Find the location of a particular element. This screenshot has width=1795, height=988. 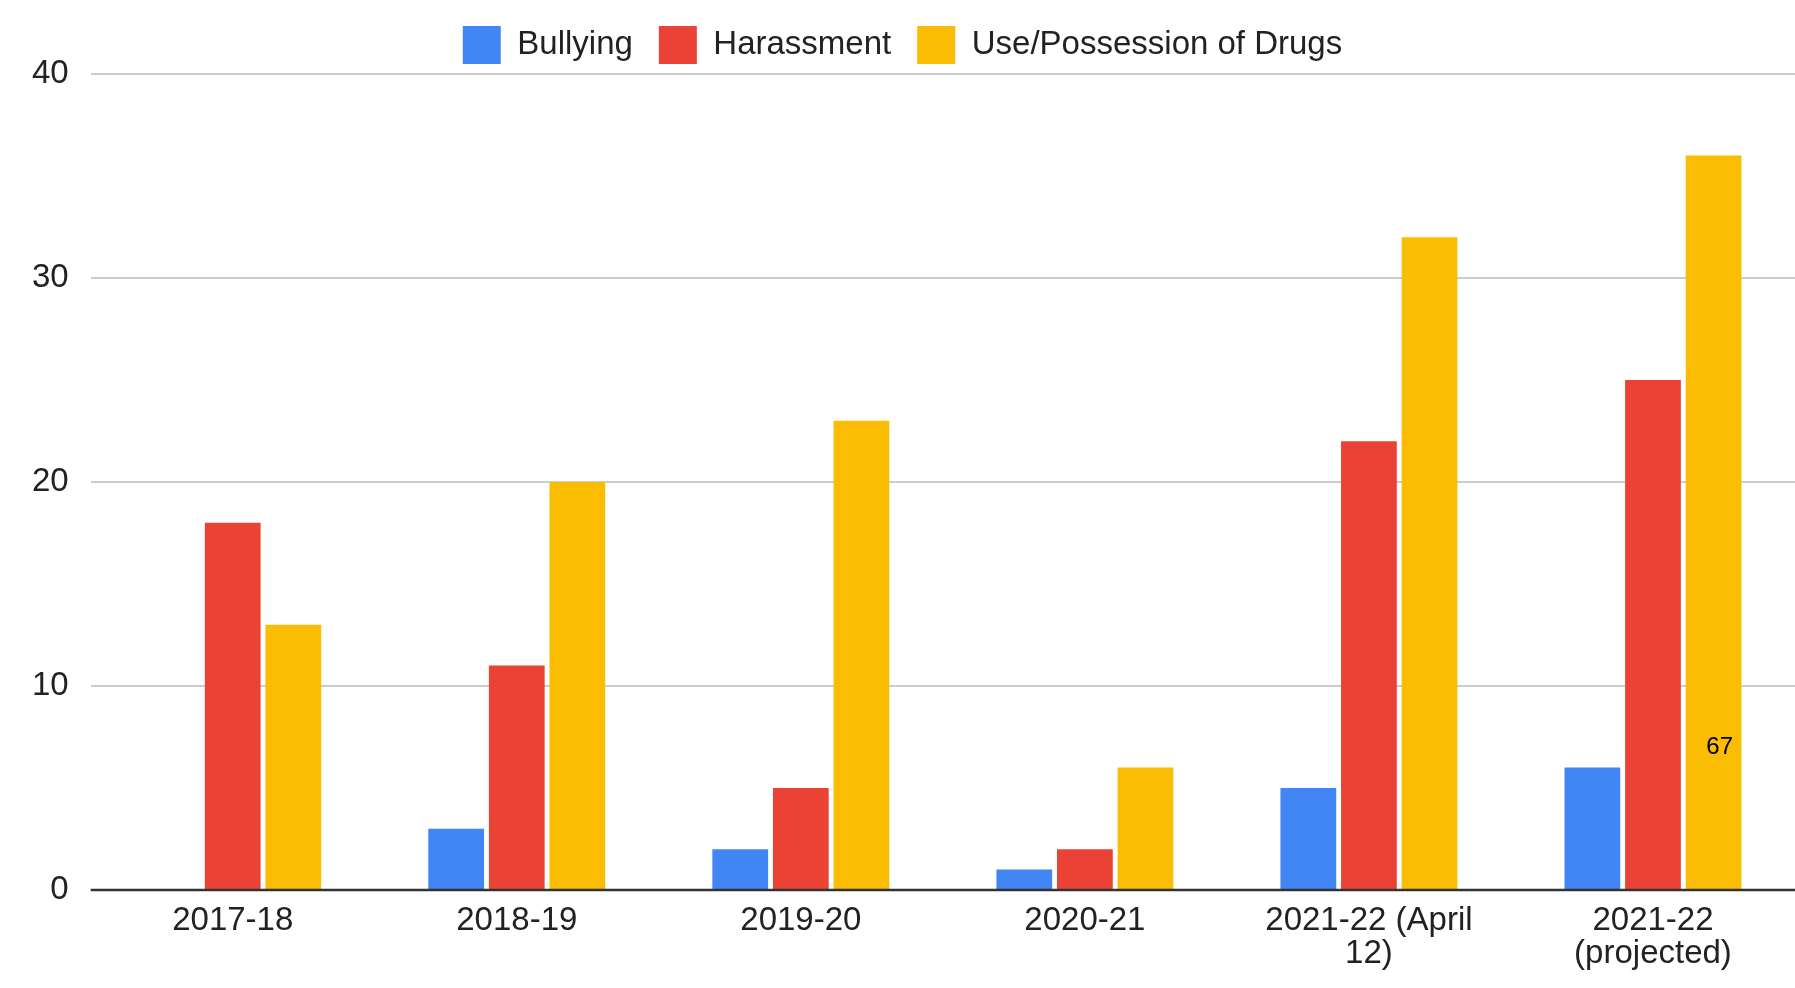

y-tick-label: 30 is located at coordinates (50, 276).